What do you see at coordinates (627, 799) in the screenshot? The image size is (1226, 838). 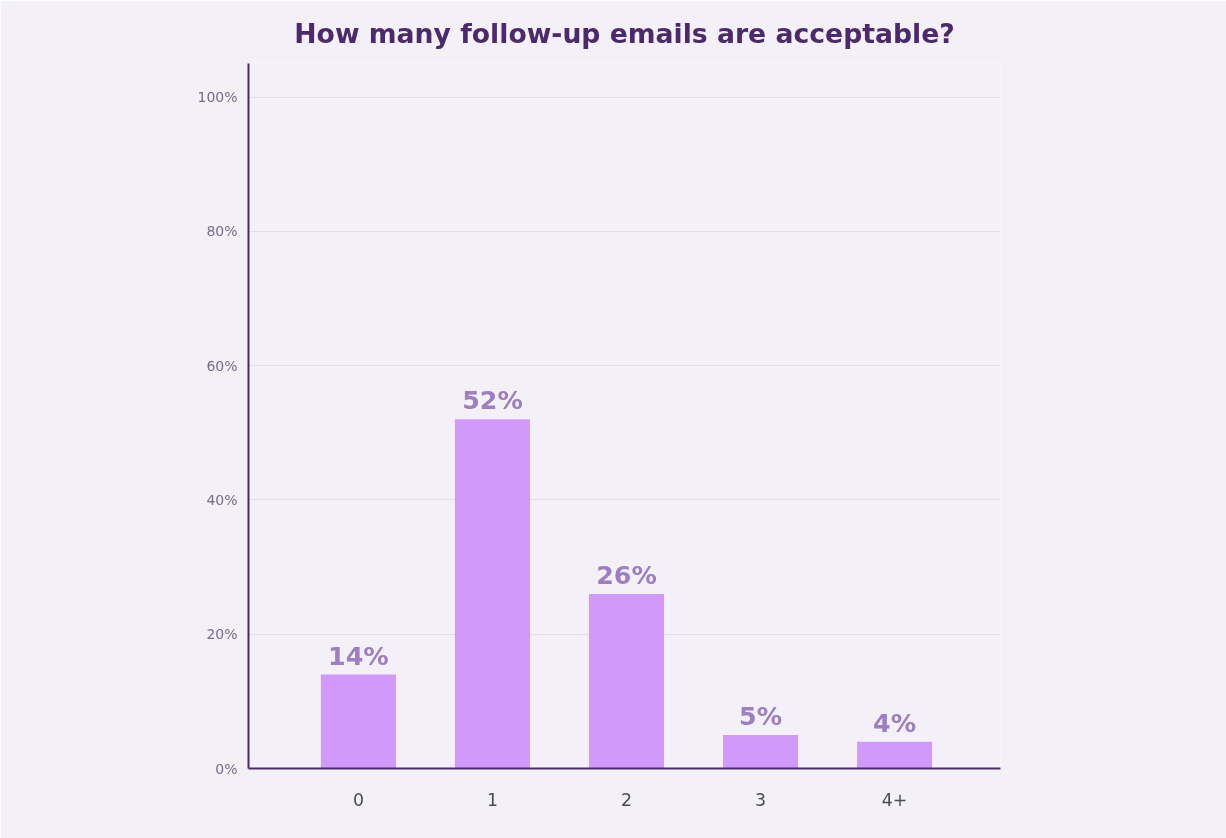 I see `x-tick-label: 2` at bounding box center [627, 799].